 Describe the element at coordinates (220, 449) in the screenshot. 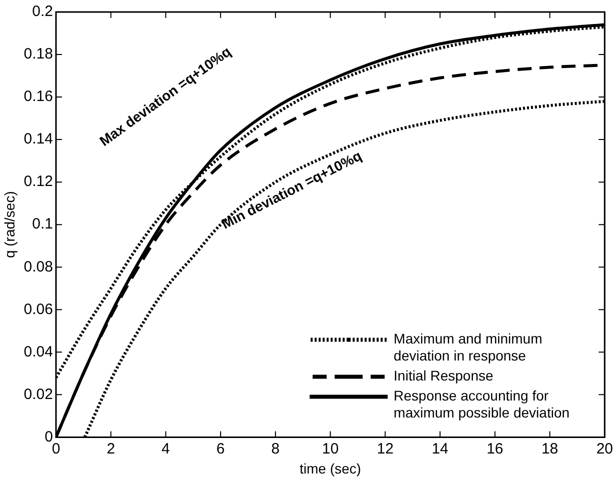

I see `x-tick-label: 6` at that location.